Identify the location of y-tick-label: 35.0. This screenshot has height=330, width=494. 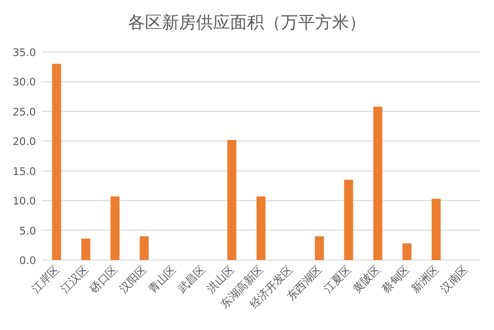
(24, 53).